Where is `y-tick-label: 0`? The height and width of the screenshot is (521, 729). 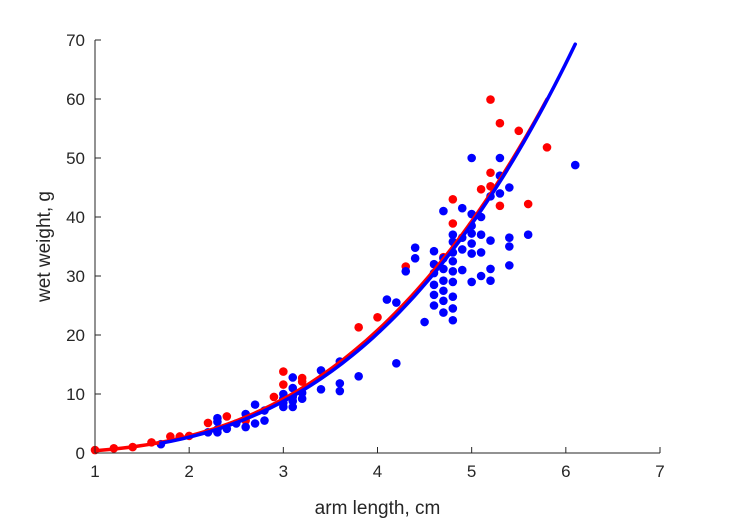
y-tick-label: 0 is located at coordinates (80, 453).